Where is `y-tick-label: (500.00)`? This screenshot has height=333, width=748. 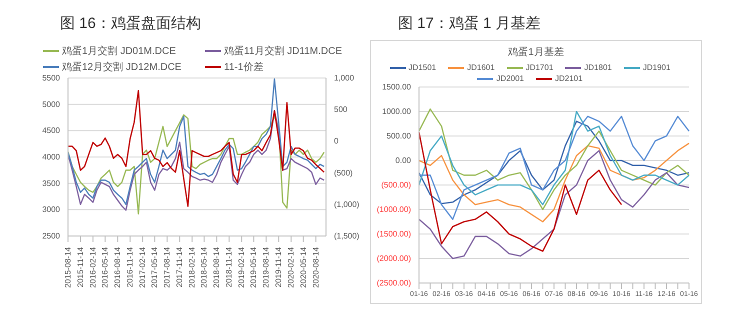 y-tick-label: (500.00) is located at coordinates (396, 185).